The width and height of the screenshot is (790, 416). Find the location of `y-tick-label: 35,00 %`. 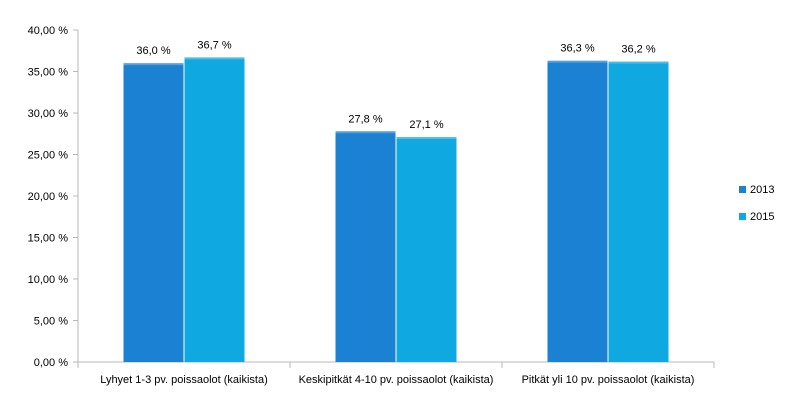

y-tick-label: 35,00 % is located at coordinates (48, 73).